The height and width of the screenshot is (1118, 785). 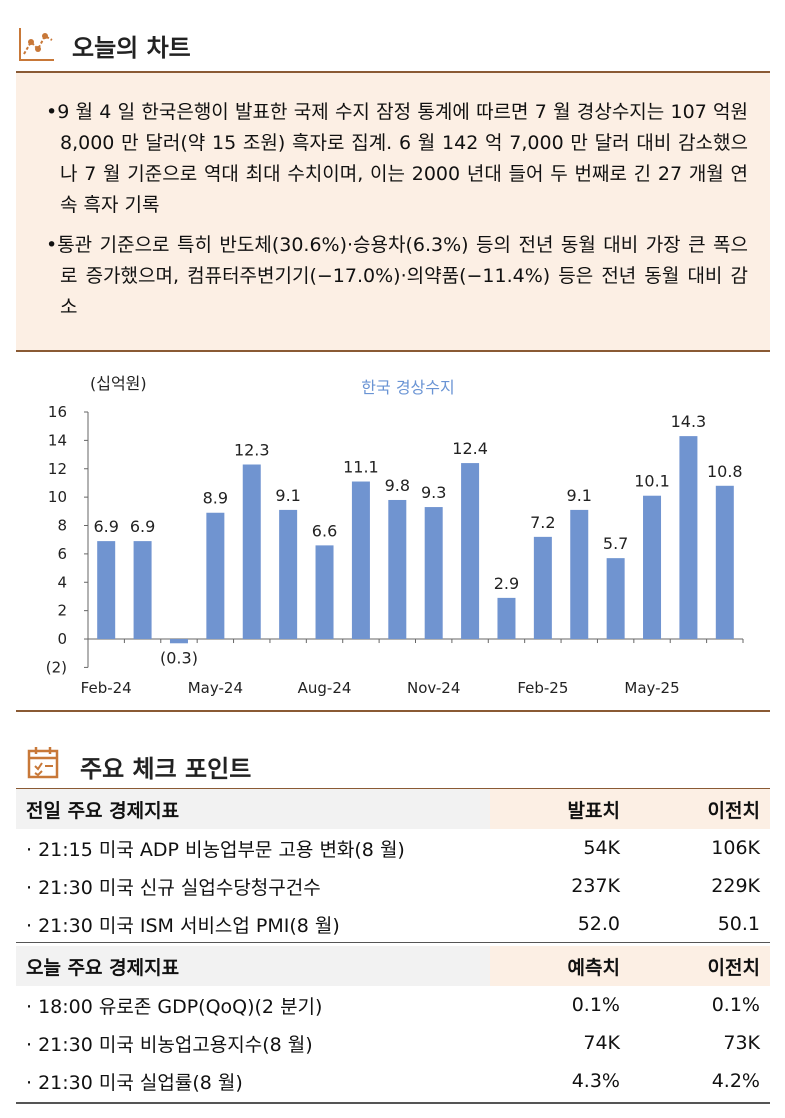 I want to click on table-row: · 21:30 미국 비농업고용지수(8 월) 74K 73K, so click(x=393, y=1043).